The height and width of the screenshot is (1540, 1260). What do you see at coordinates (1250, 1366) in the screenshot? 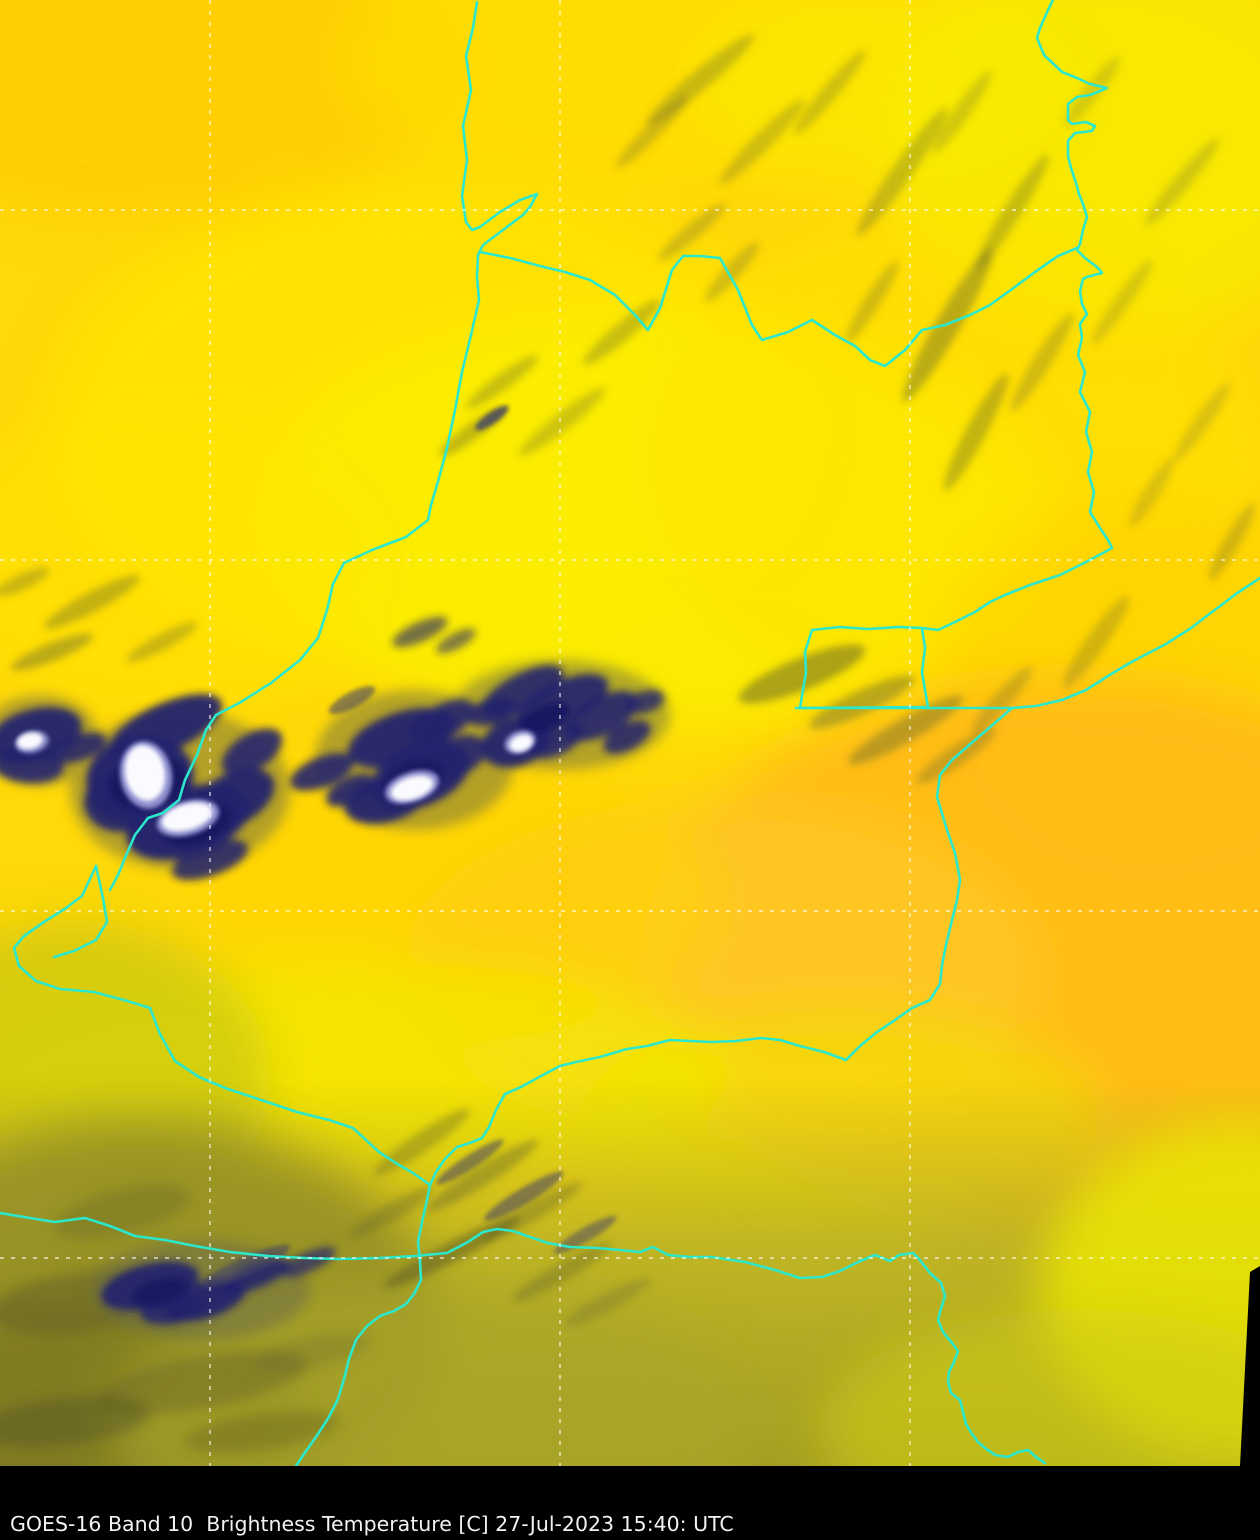
I see `scan-edge-cut` at bounding box center [1250, 1366].